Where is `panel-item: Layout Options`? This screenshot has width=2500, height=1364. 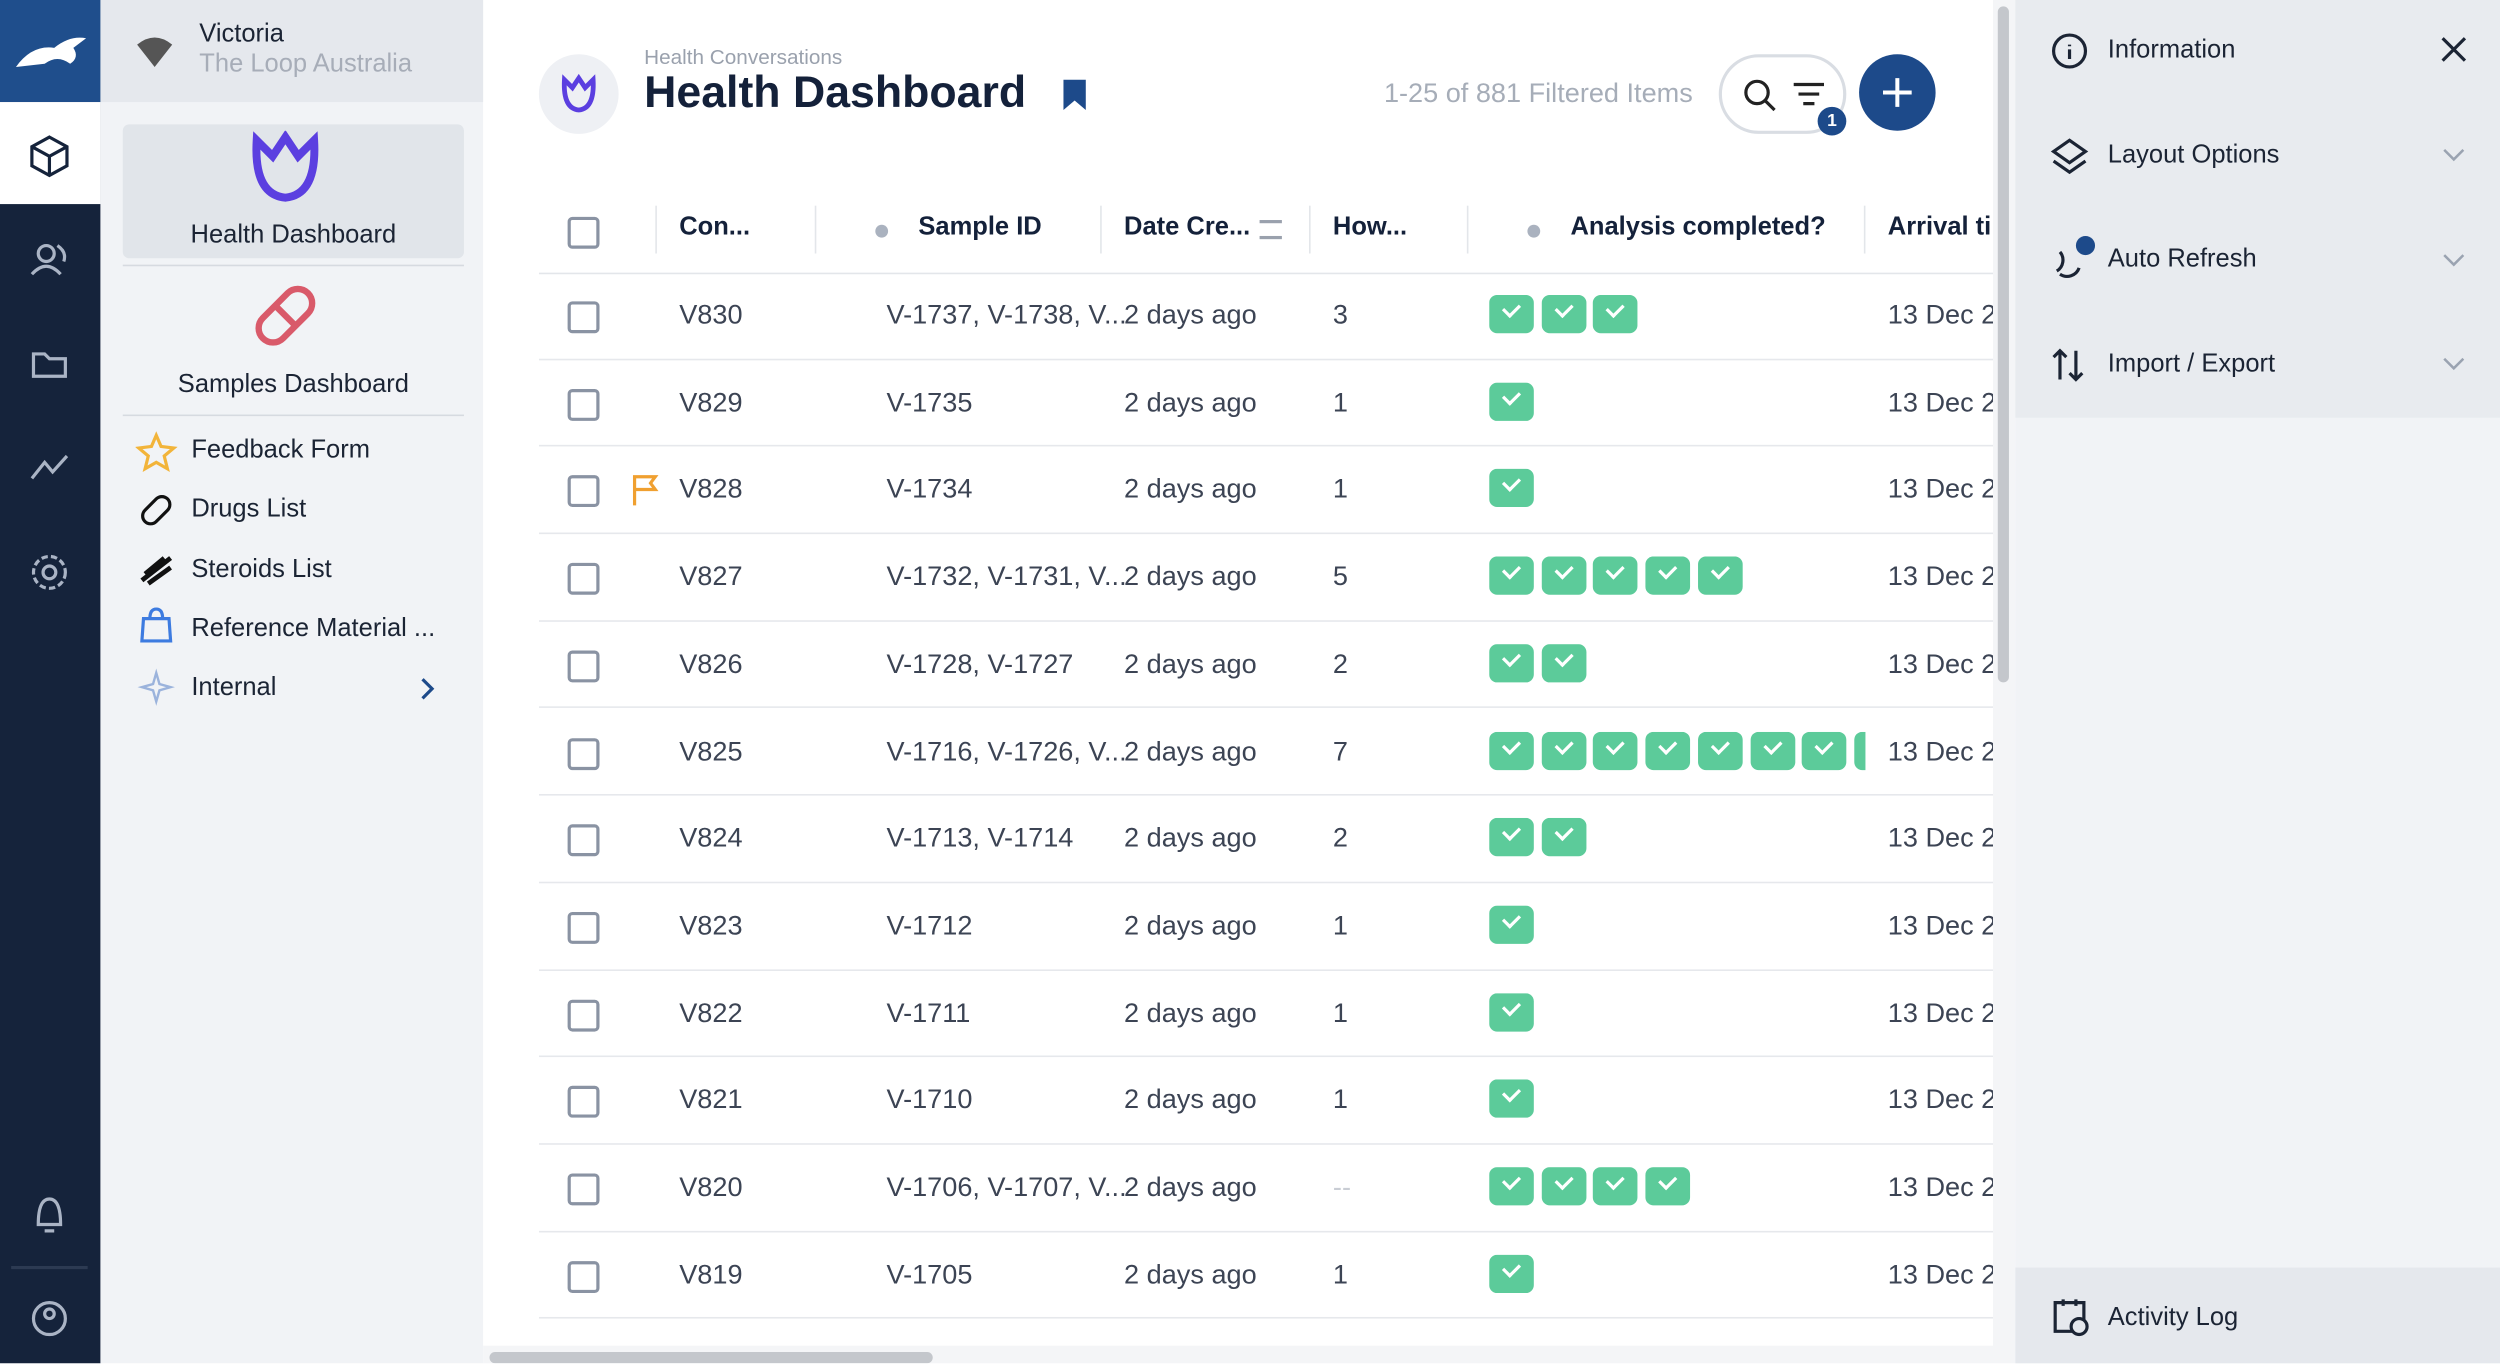 panel-item: Layout Options is located at coordinates (2193, 155).